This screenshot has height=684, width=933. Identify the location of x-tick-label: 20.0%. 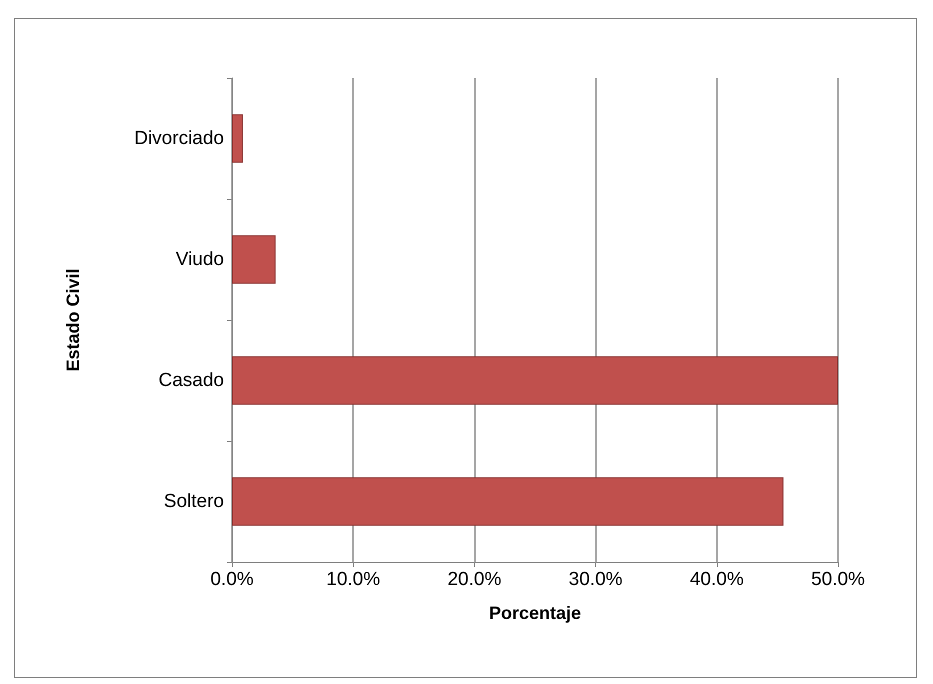
(474, 579).